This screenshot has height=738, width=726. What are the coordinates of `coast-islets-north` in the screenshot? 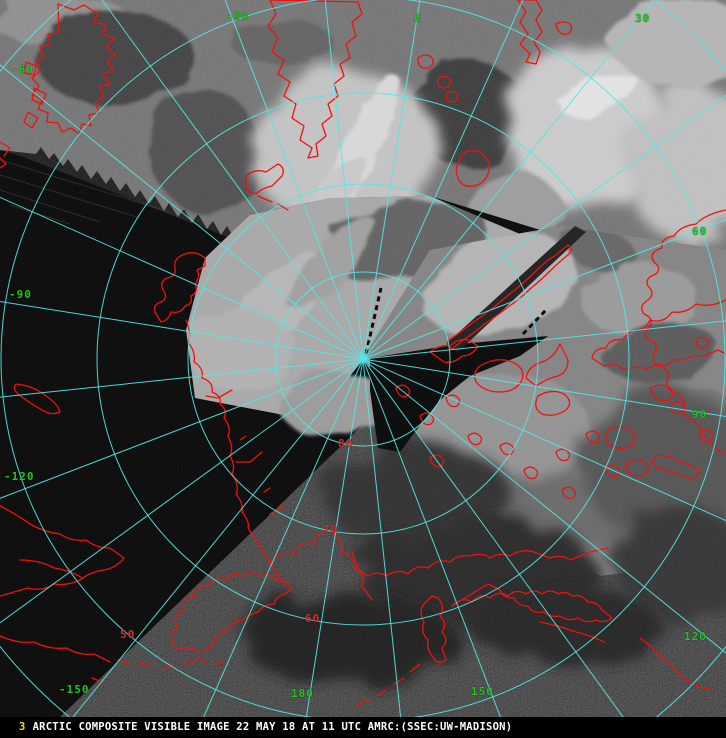 It's located at (495, 62).